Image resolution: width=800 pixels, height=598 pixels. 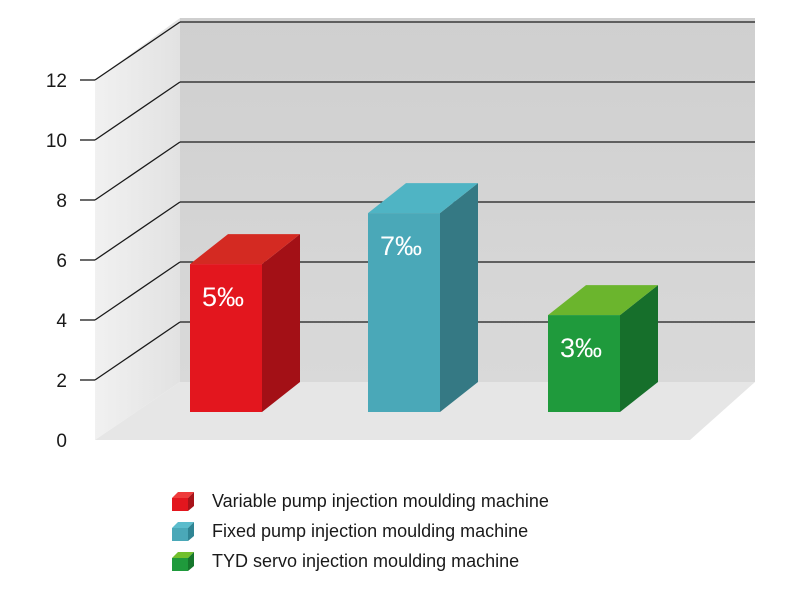 I want to click on legend-item-variable-pump: Variable pump injection moulding machine, so click(x=359, y=501).